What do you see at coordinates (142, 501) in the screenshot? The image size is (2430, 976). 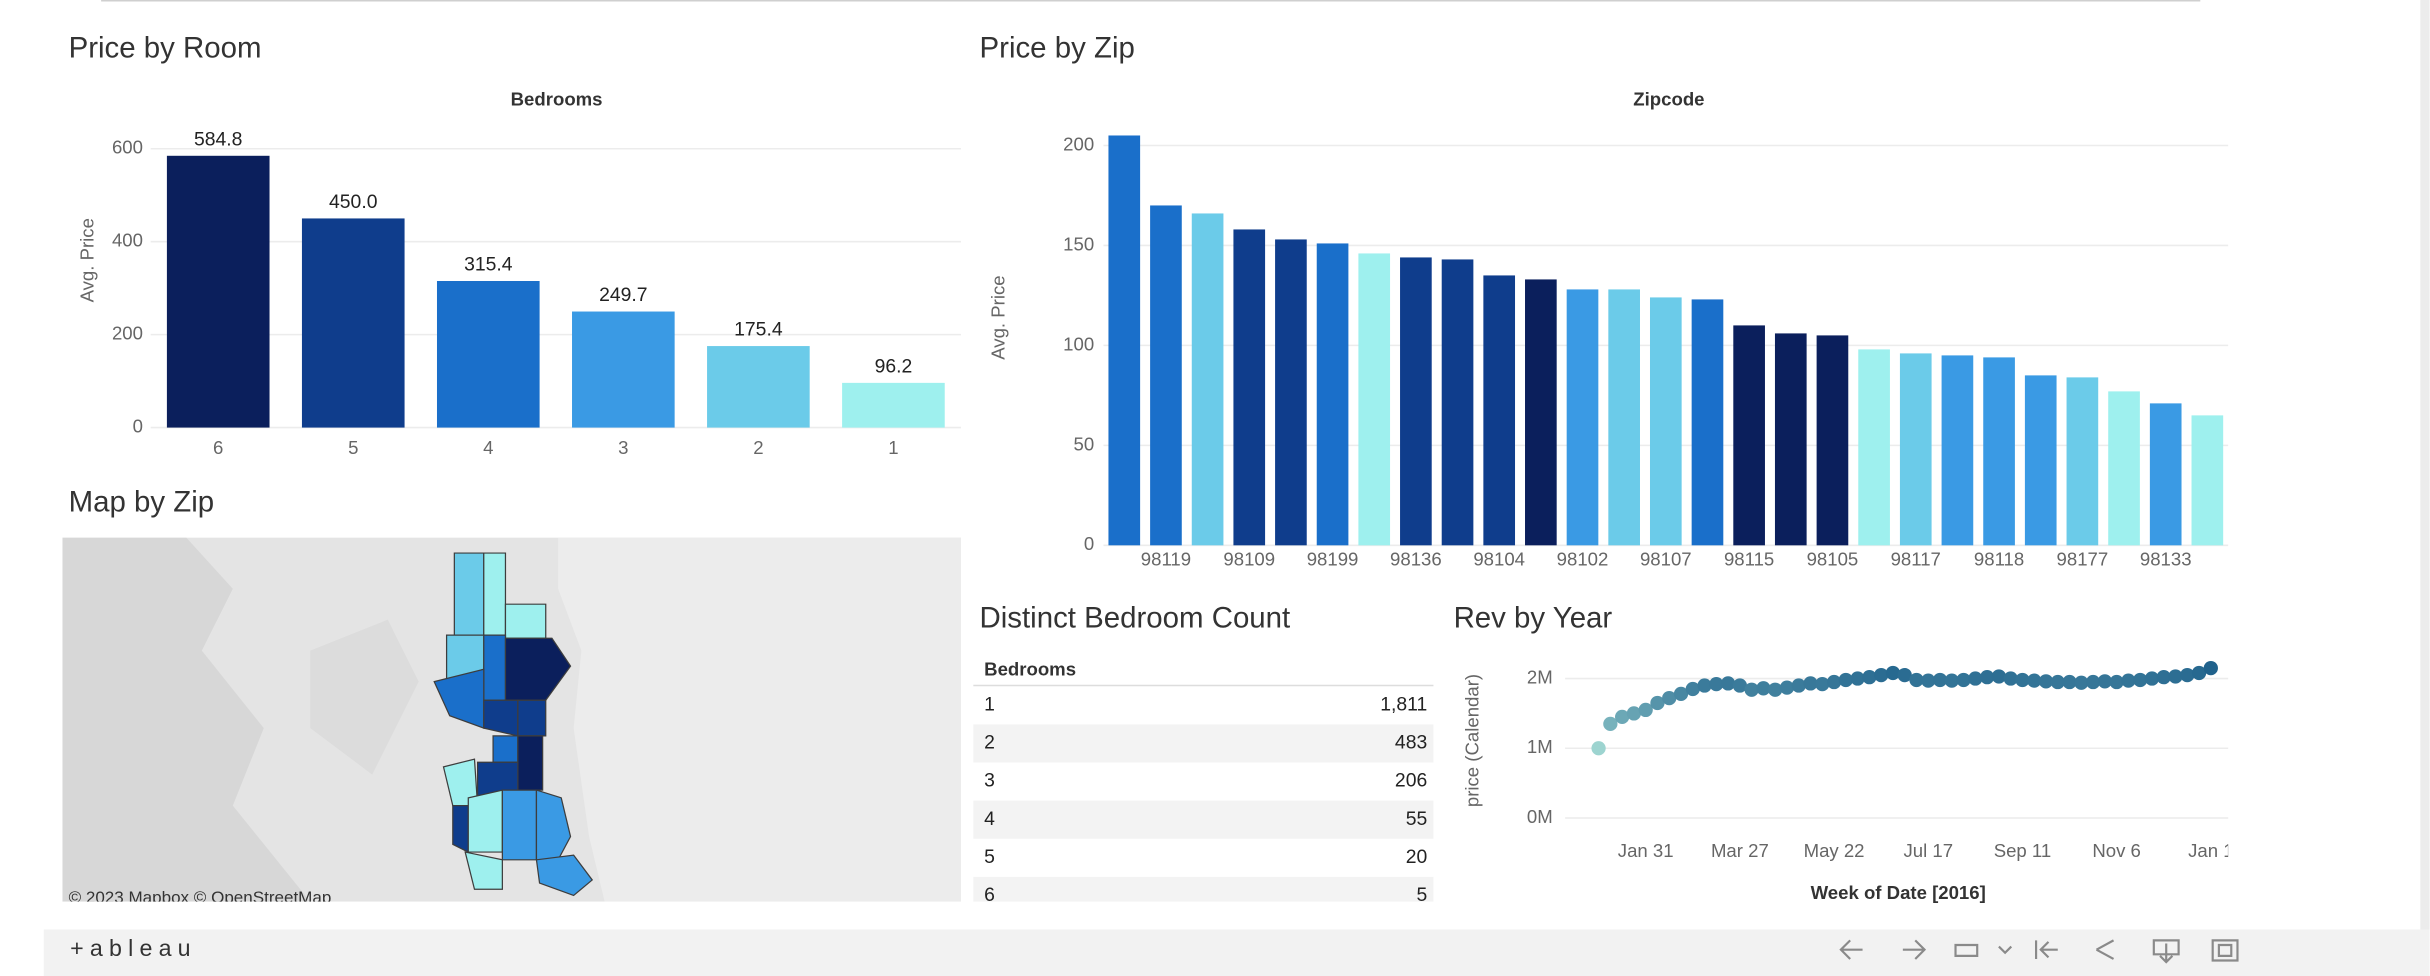 I see `map-title: Map by Zip` at bounding box center [142, 501].